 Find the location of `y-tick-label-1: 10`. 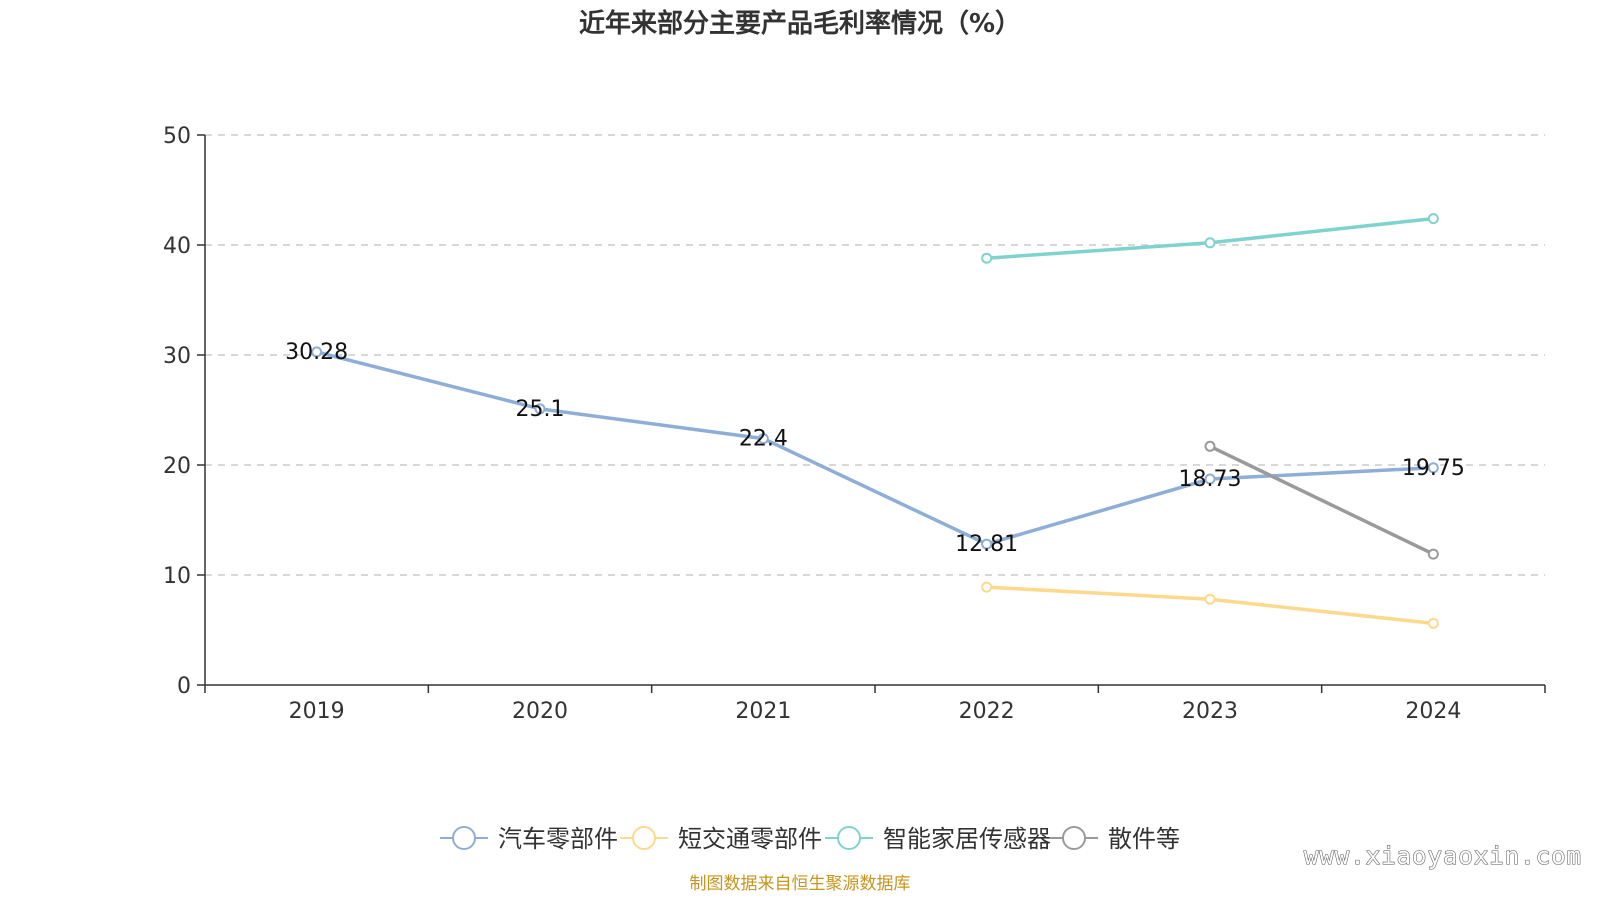

y-tick-label-1: 10 is located at coordinates (177, 576).